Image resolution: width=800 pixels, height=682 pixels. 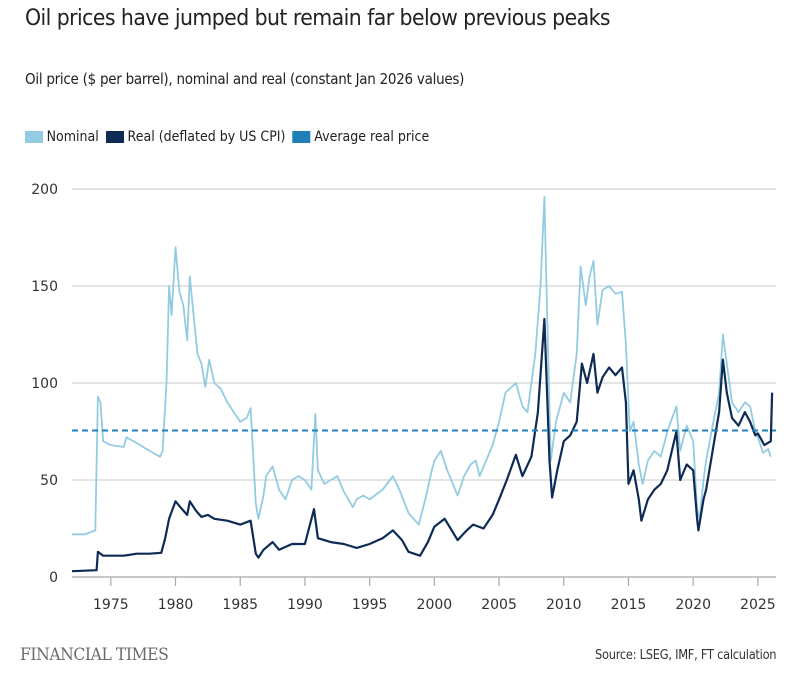 I want to click on legend-label-real: Real (deflated by US CPI), so click(x=206, y=137).